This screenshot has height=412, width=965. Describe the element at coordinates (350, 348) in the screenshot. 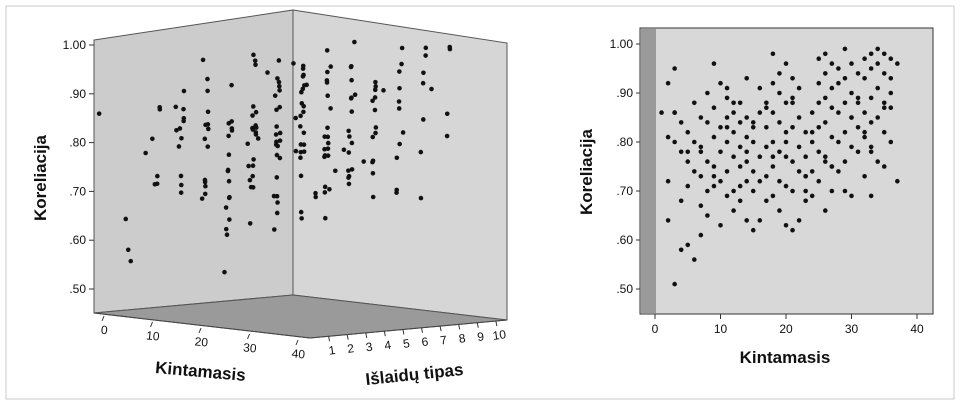

I see `z-tick-label: 2` at that location.